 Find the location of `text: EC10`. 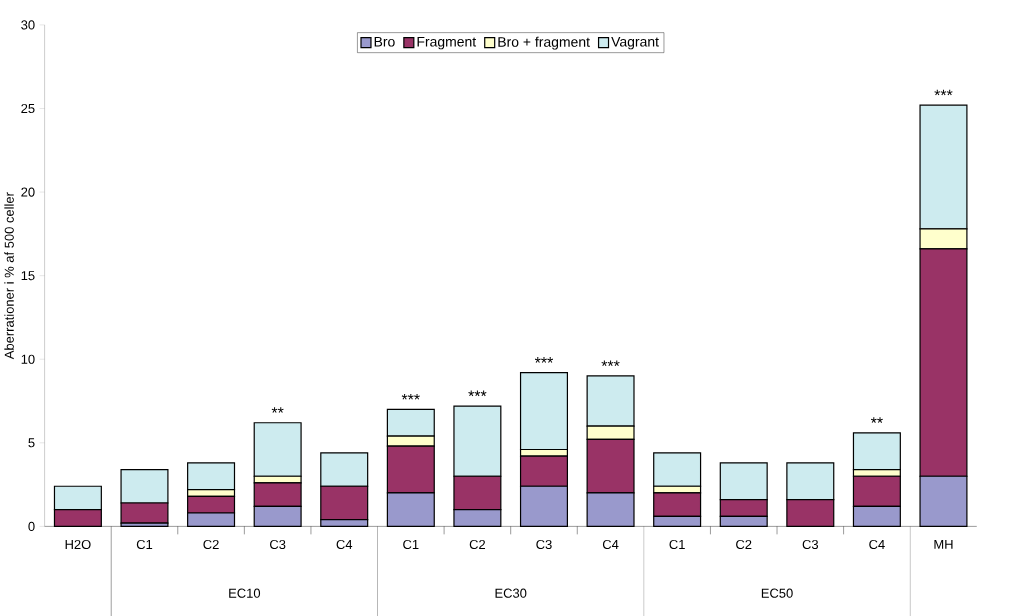

text: EC10 is located at coordinates (245, 593).